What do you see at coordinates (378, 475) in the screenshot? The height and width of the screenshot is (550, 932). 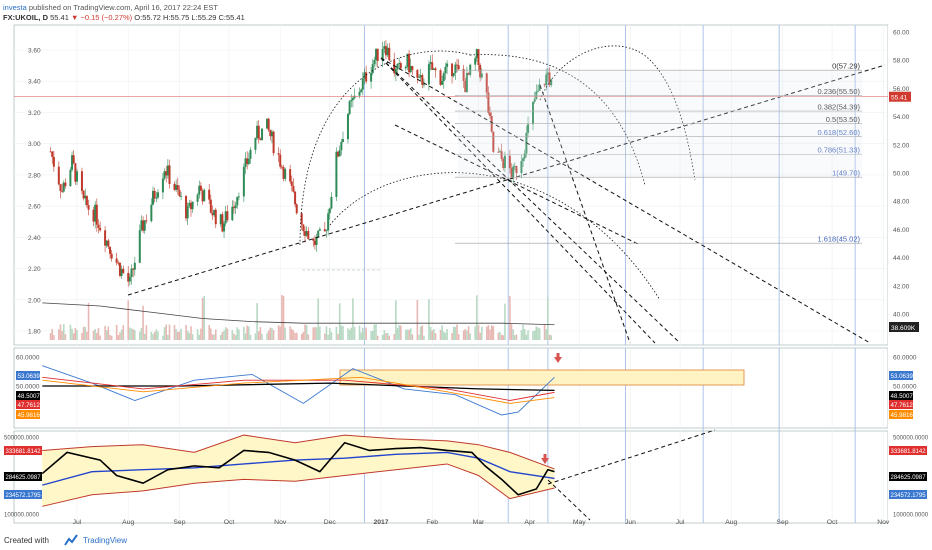 I see `bands-pane` at bounding box center [378, 475].